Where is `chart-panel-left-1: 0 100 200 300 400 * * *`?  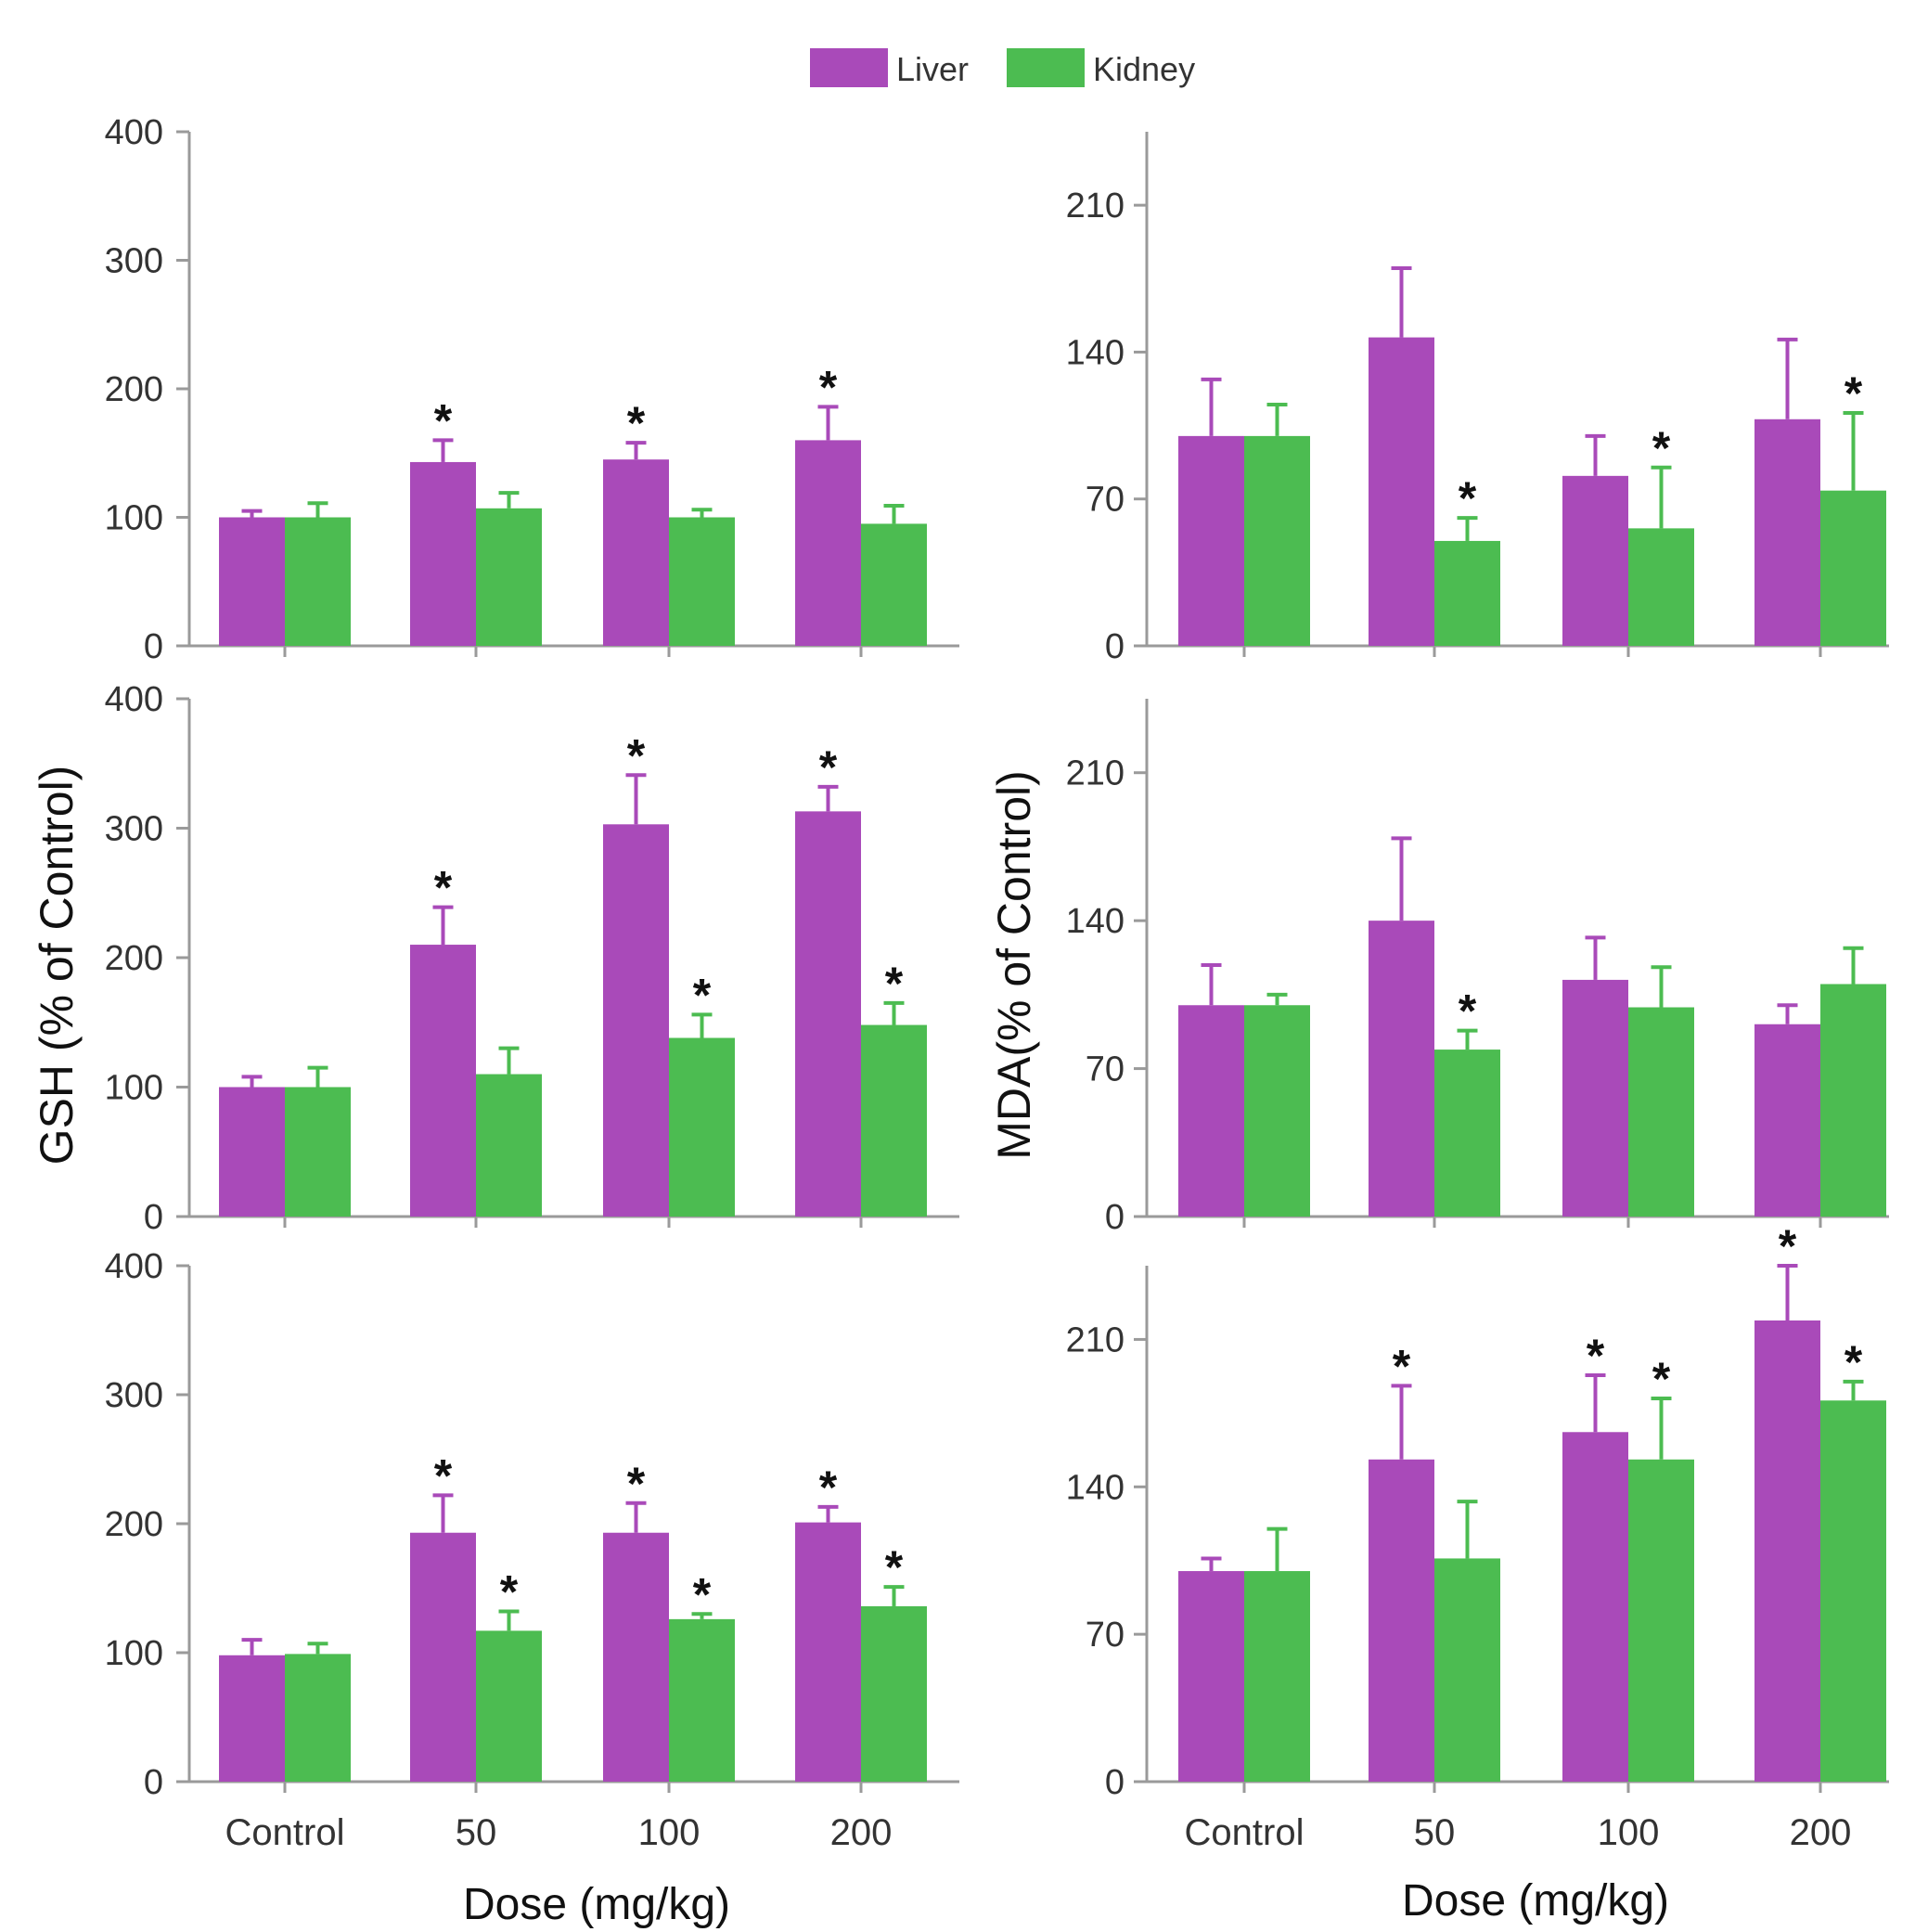 chart-panel-left-1: 0 100 200 300 400 * * * is located at coordinates (532, 390).